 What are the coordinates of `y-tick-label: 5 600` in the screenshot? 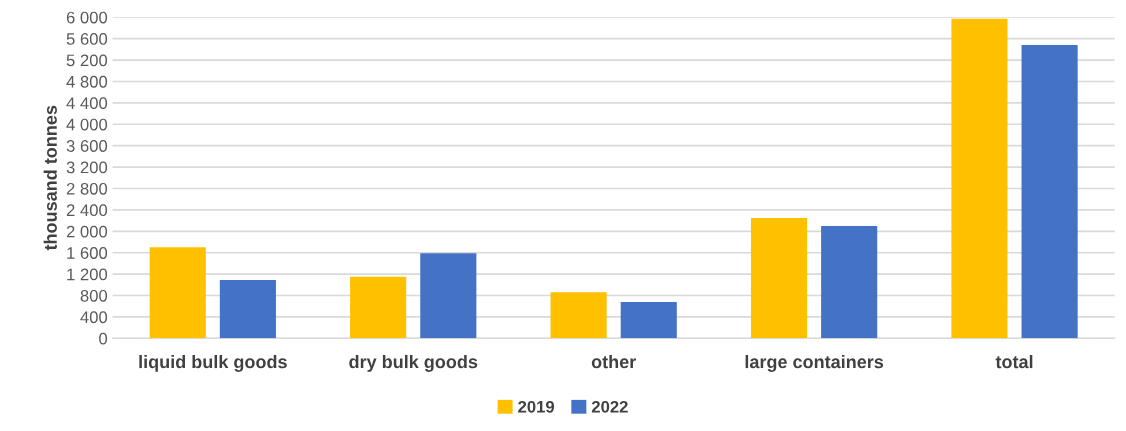 It's located at (87, 39).